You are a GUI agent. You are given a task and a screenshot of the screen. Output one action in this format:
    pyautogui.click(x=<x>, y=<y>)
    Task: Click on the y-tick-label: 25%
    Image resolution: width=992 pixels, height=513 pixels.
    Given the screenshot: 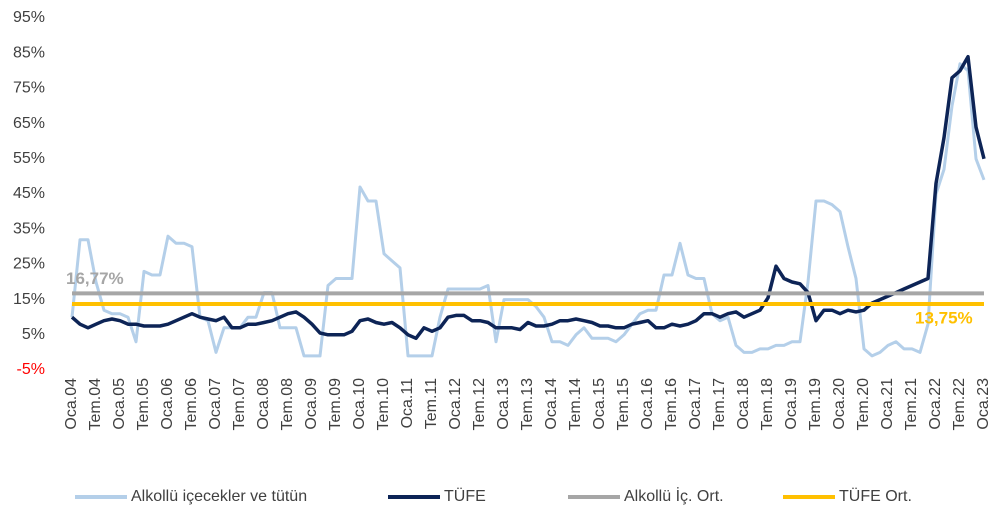 What is the action you would take?
    pyautogui.click(x=29, y=264)
    